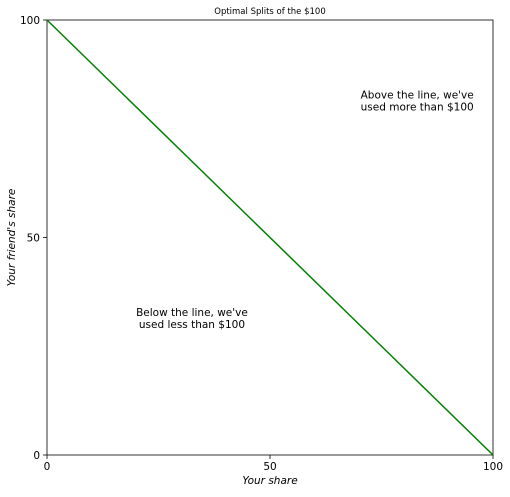 This screenshot has height=497, width=510. What do you see at coordinates (36, 456) in the screenshot?
I see `y-tick-label: 0` at bounding box center [36, 456].